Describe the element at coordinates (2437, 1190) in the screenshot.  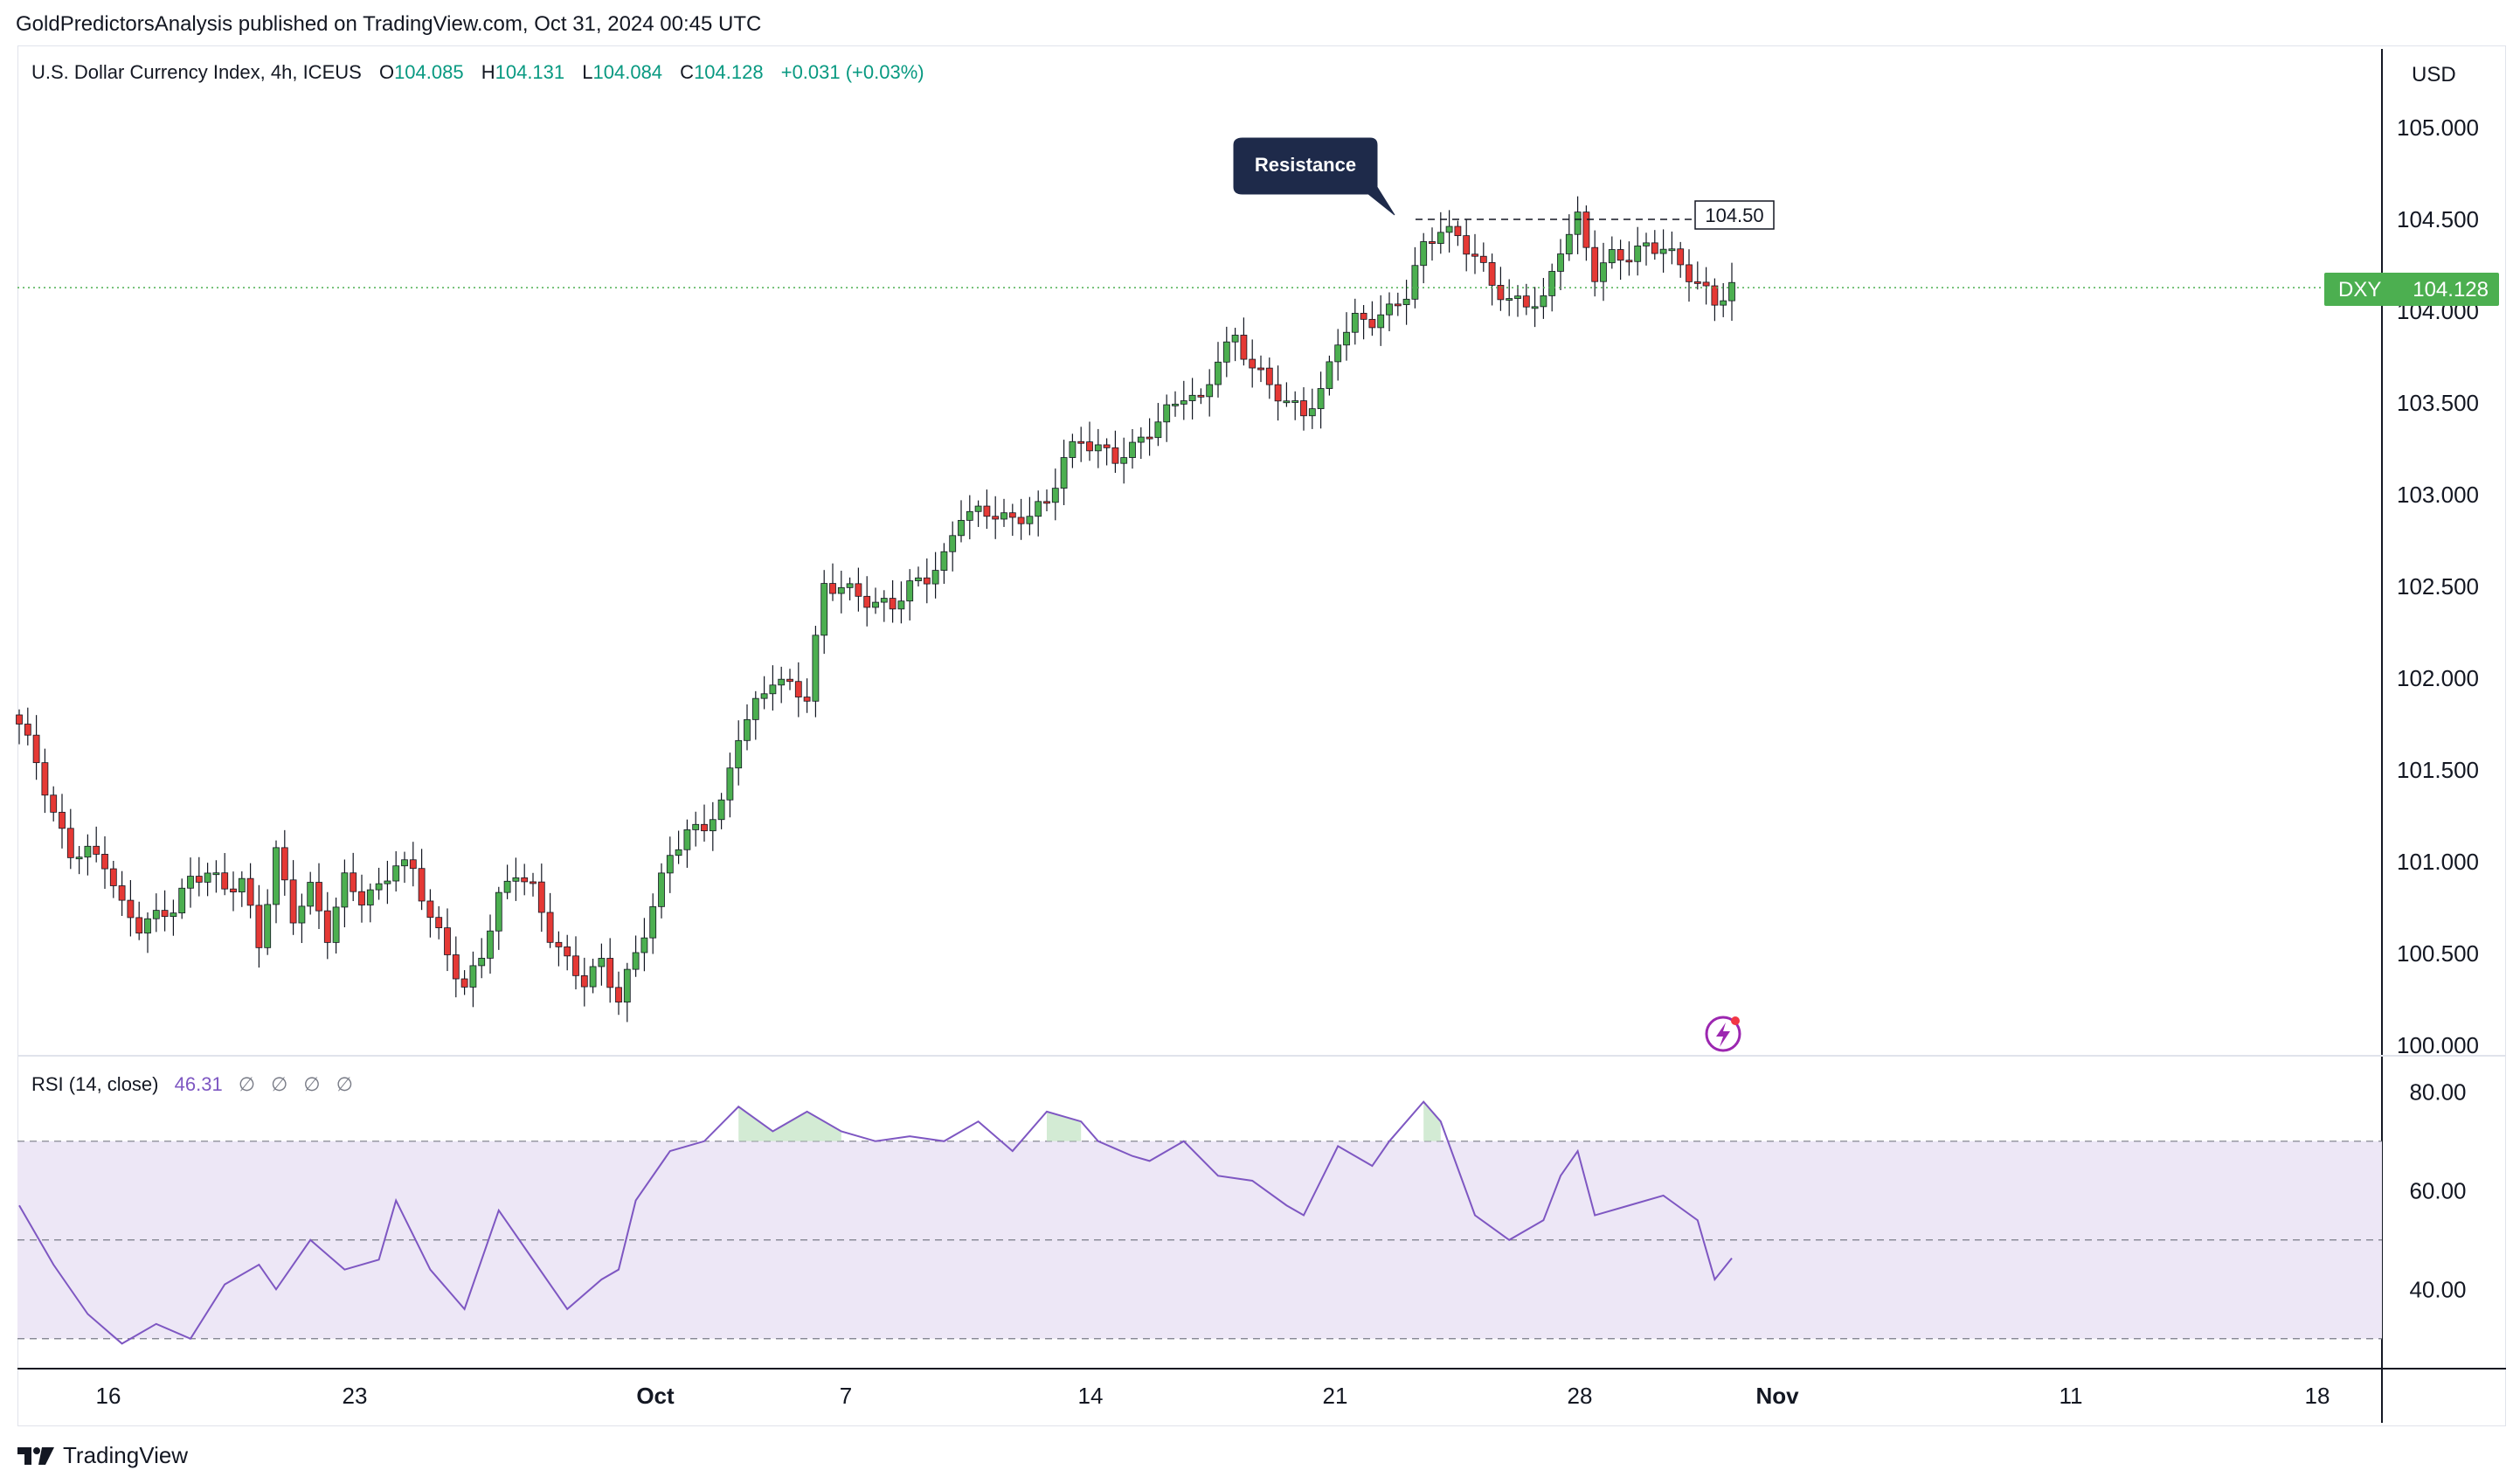
I see `rsi-tick-label: 60.00` at that location.